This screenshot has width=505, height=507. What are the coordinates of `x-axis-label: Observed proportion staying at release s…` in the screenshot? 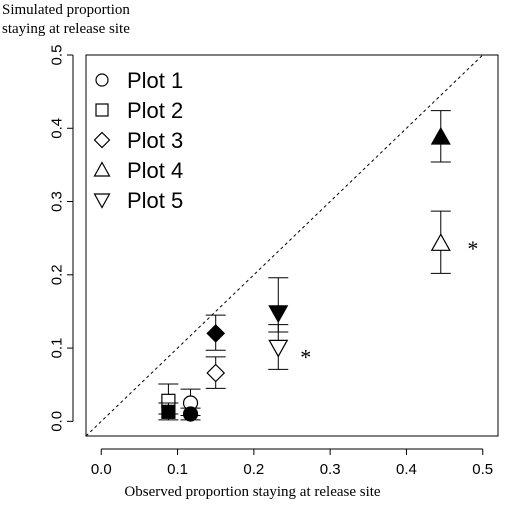 It's located at (252, 492).